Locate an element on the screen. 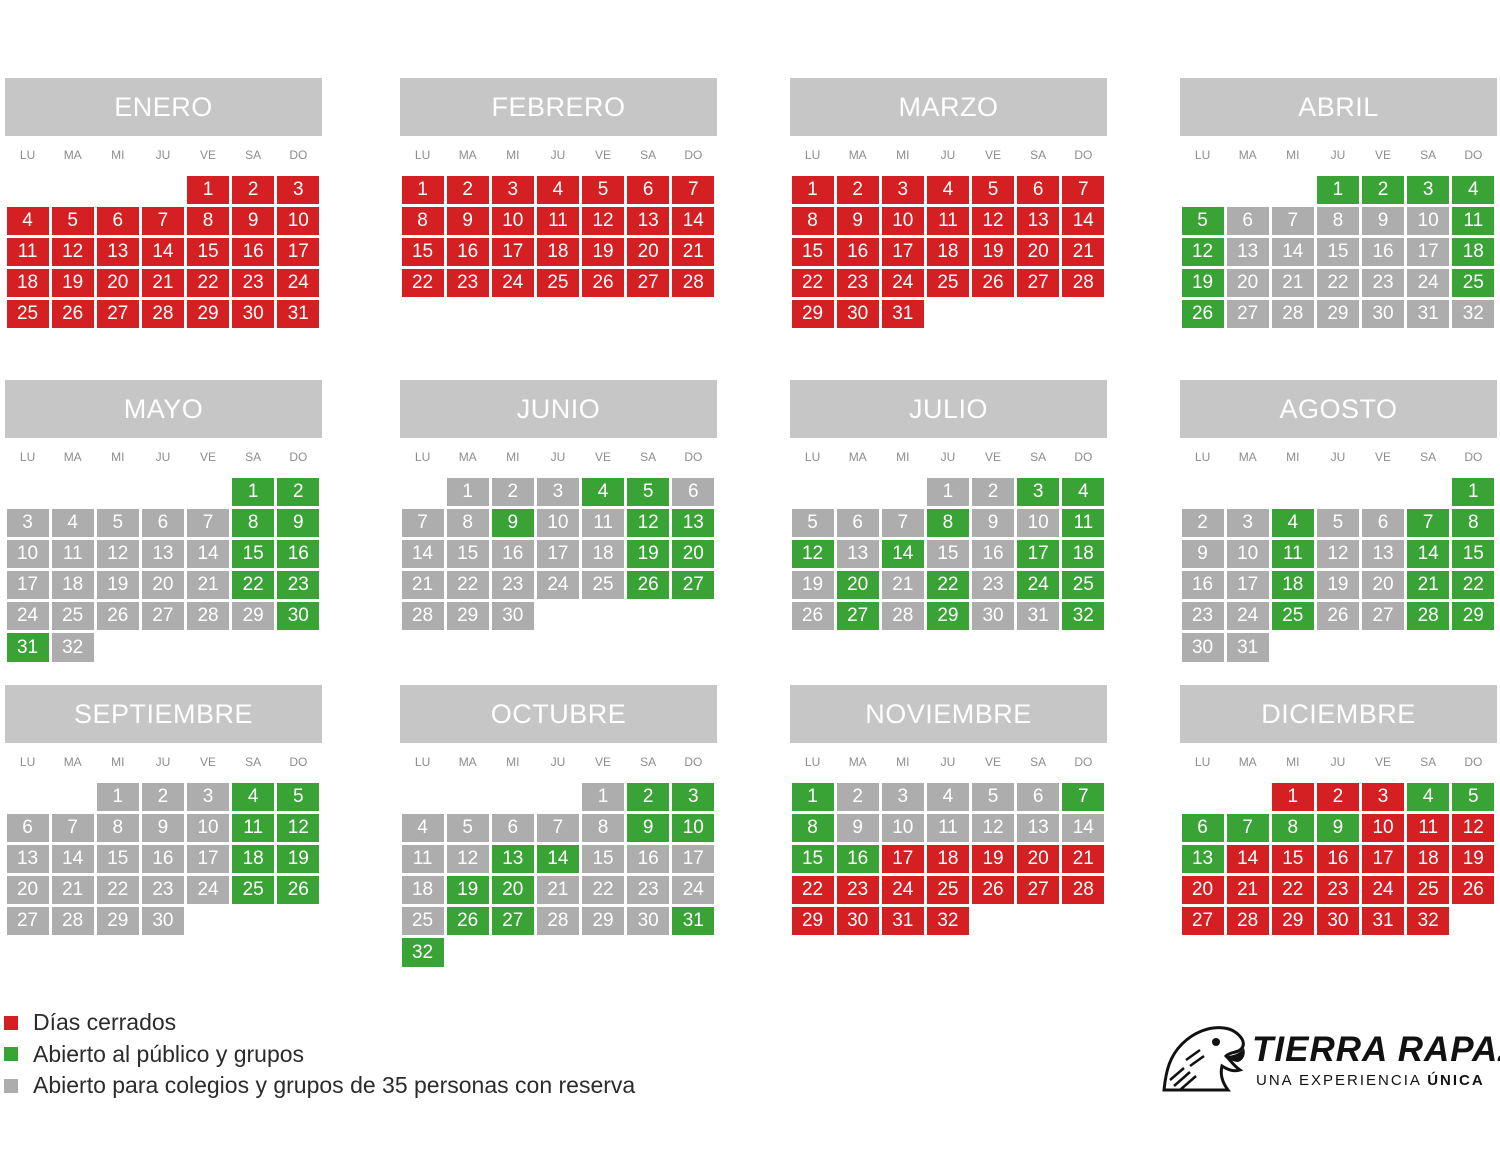 Image resolution: width=1500 pixels, height=1173 pixels. brand-logo: TIERRA RAPAZ UNA EXPERIENCIA ÚNICA is located at coordinates (1330, 1060).